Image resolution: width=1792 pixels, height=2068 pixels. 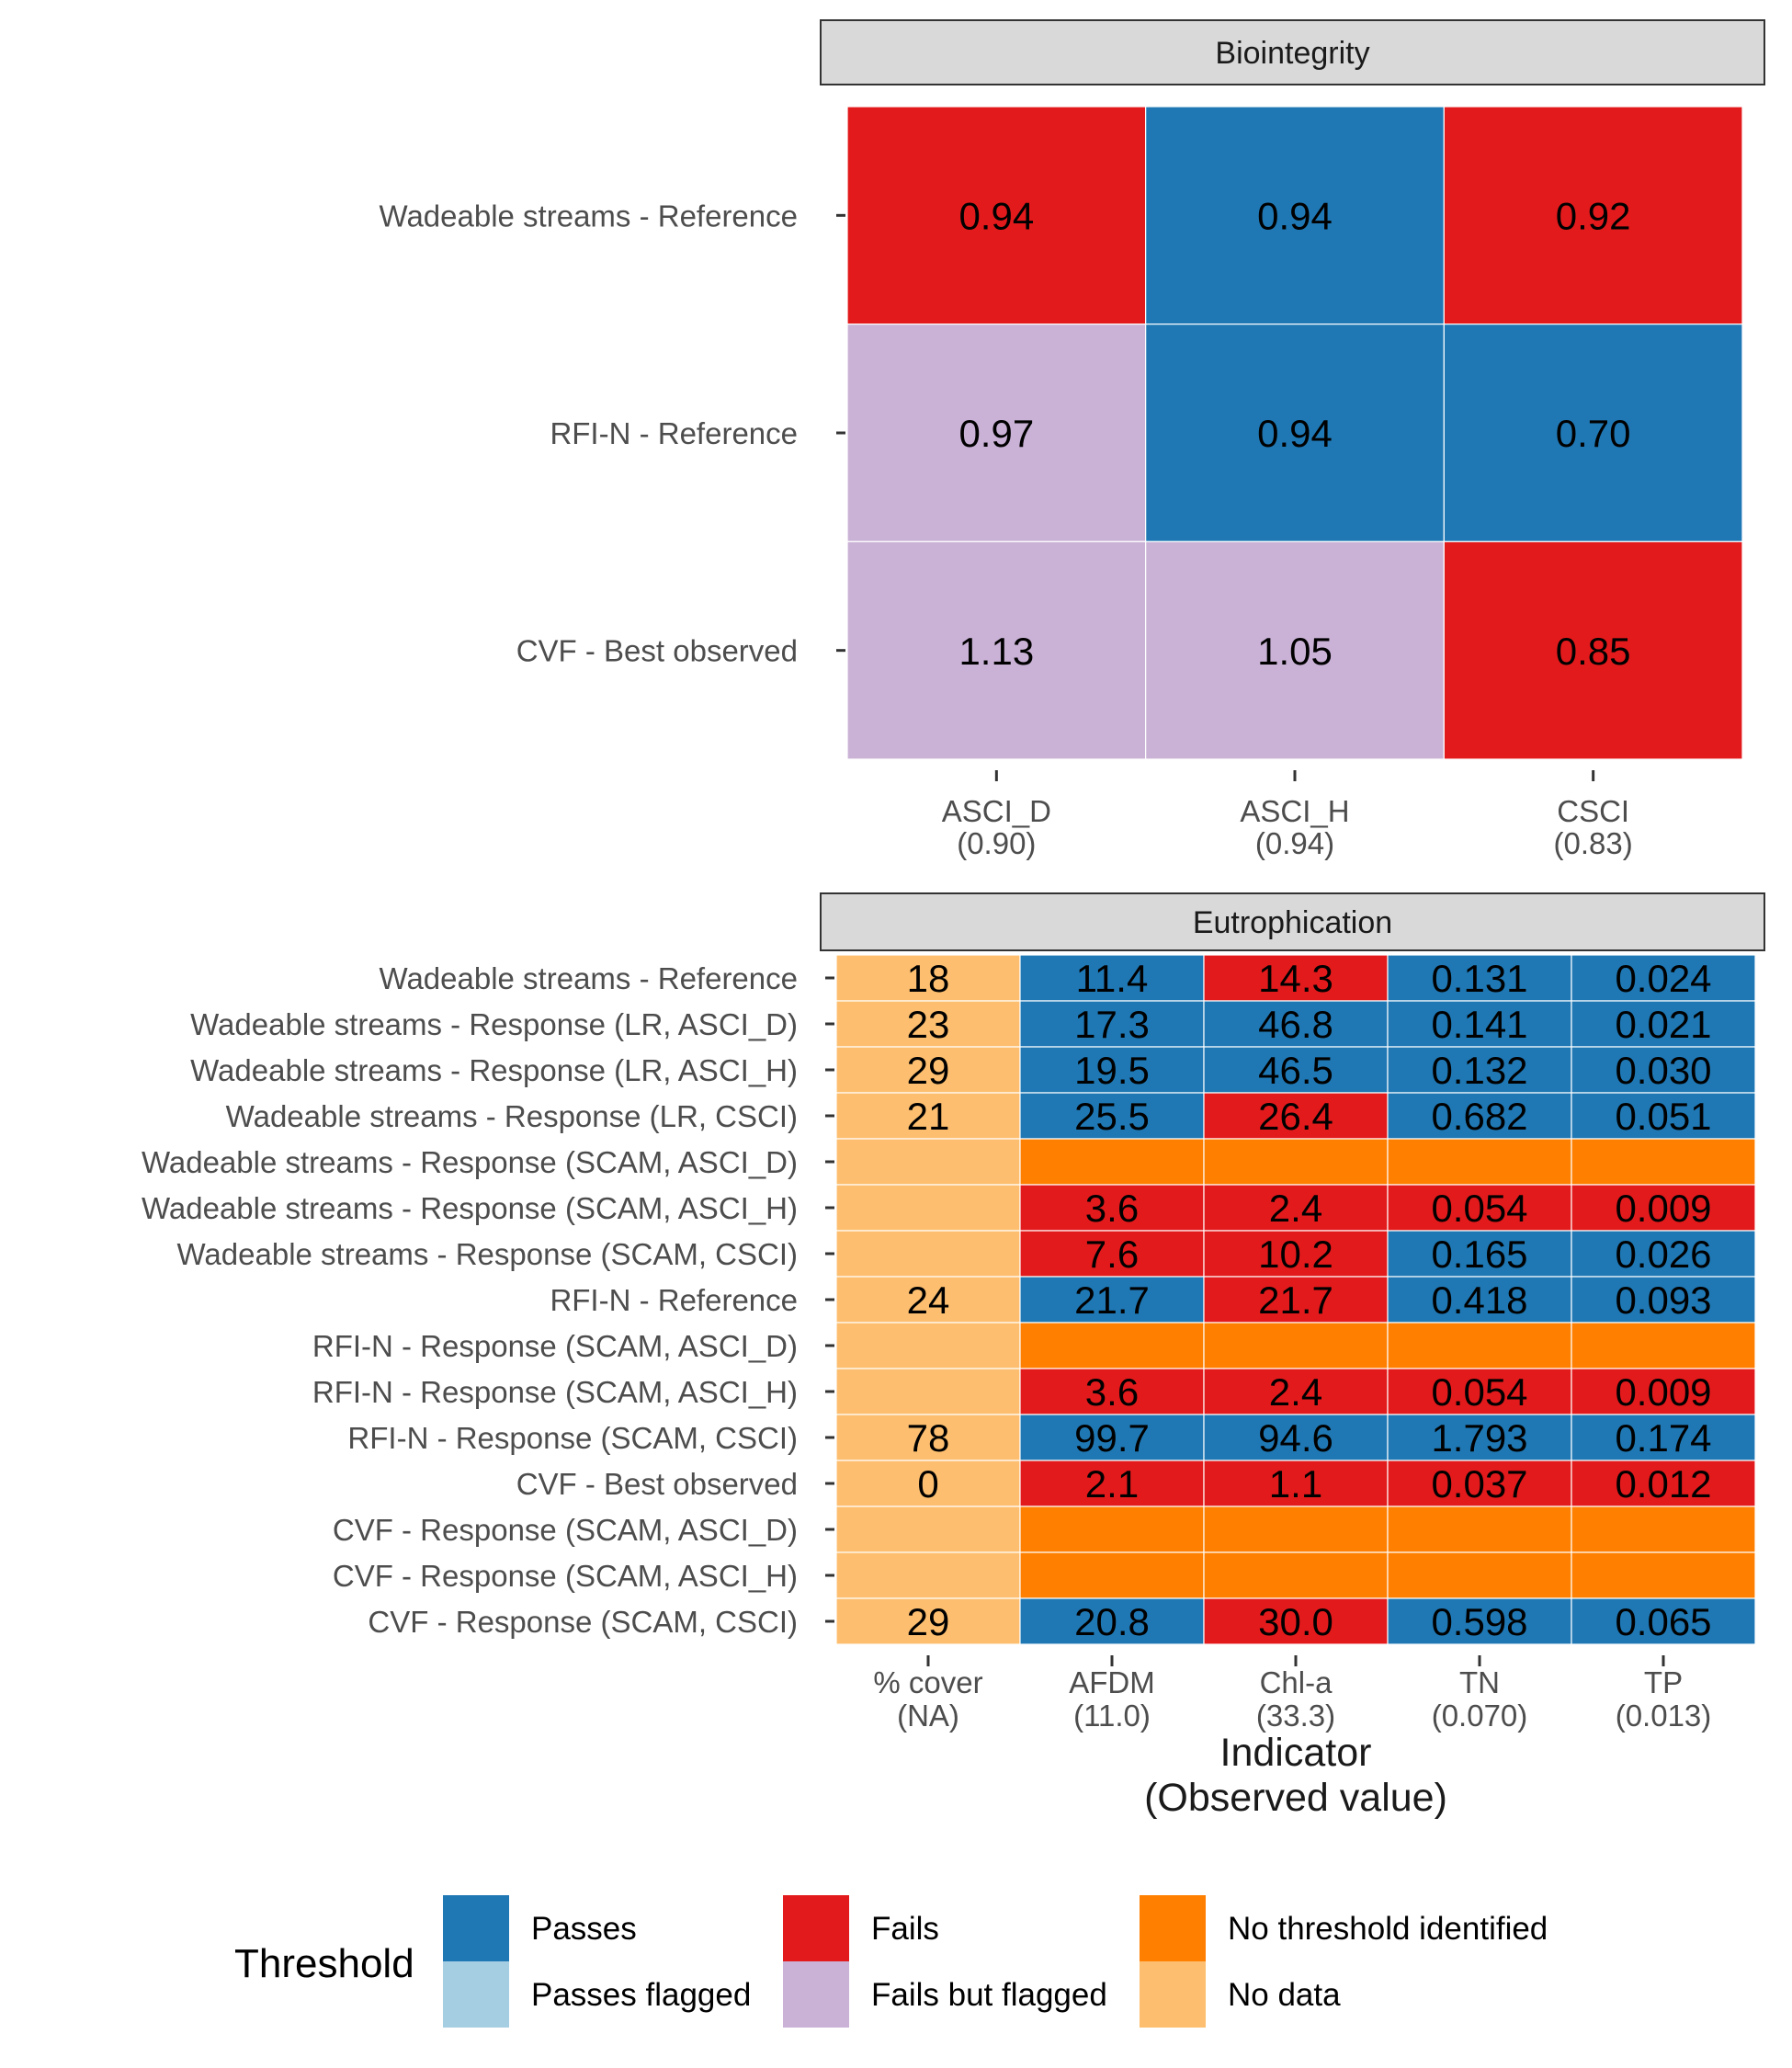 I want to click on x-tick-threshold-label: (0.94), so click(x=1294, y=843).